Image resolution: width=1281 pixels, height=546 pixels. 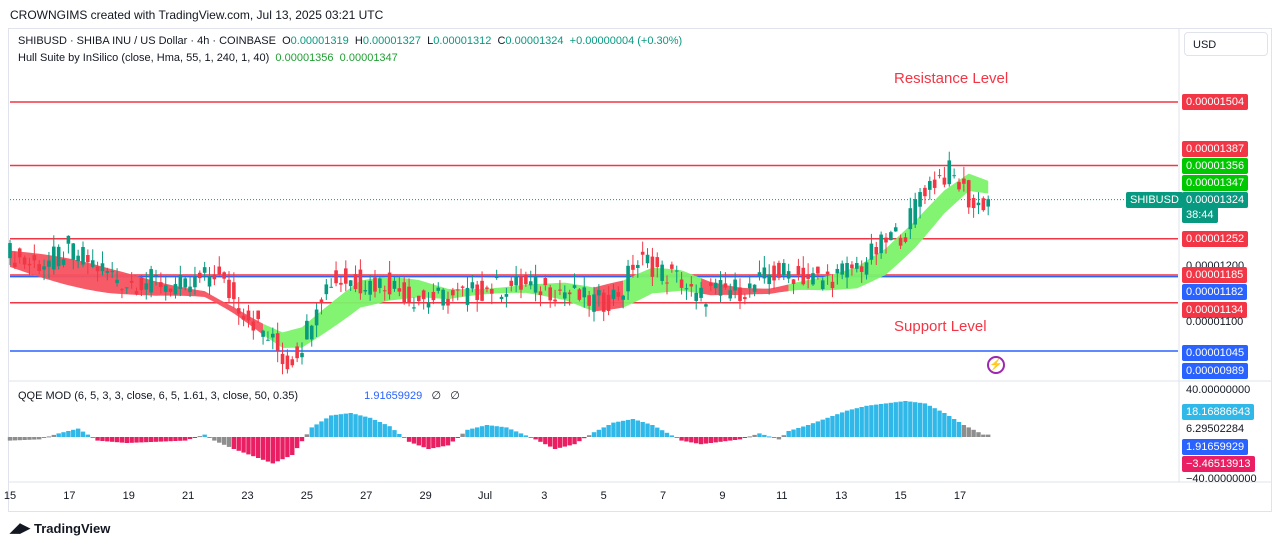 I want to click on qqe-tick-6: 6.29502284, so click(x=1215, y=429).